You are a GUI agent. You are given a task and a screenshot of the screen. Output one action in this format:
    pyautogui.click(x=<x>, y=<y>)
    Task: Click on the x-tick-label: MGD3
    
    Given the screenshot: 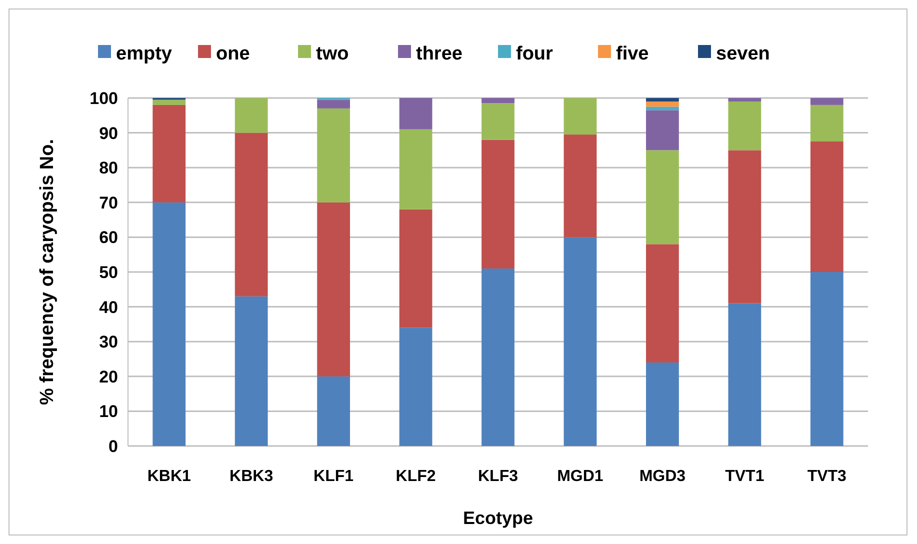 What is the action you would take?
    pyautogui.click(x=662, y=476)
    